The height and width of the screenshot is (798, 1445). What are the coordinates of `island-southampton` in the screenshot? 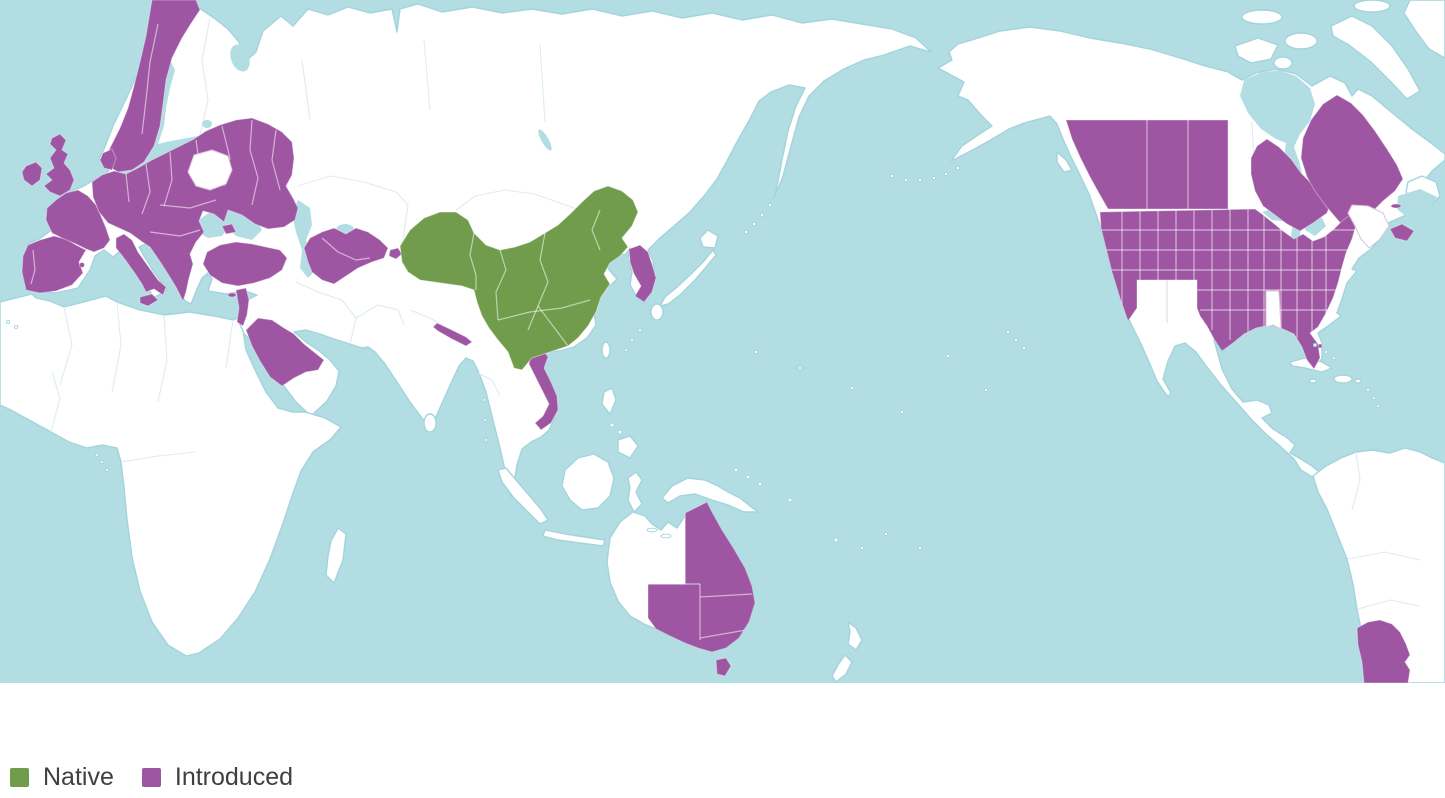 It's located at (1283, 63).